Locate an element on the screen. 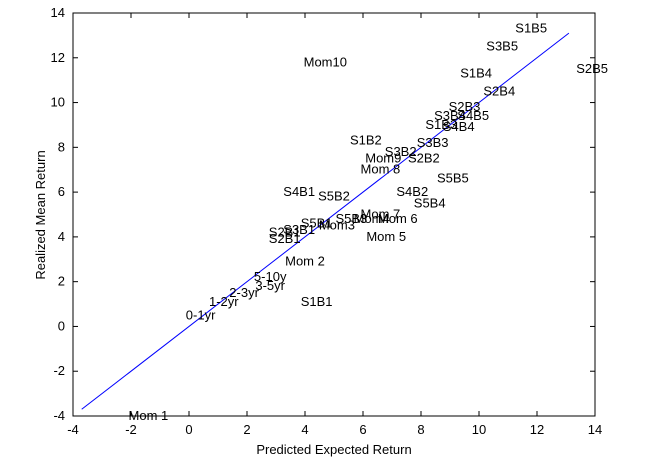 The image size is (671, 459). point-label: Mom4 is located at coordinates (372, 218).